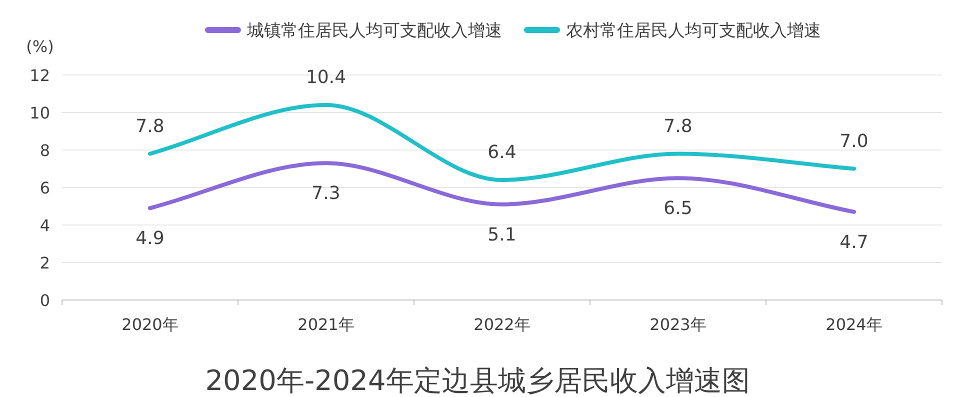 Image resolution: width=955 pixels, height=397 pixels. What do you see at coordinates (678, 209) in the screenshot?
I see `data-label: 6.5` at bounding box center [678, 209].